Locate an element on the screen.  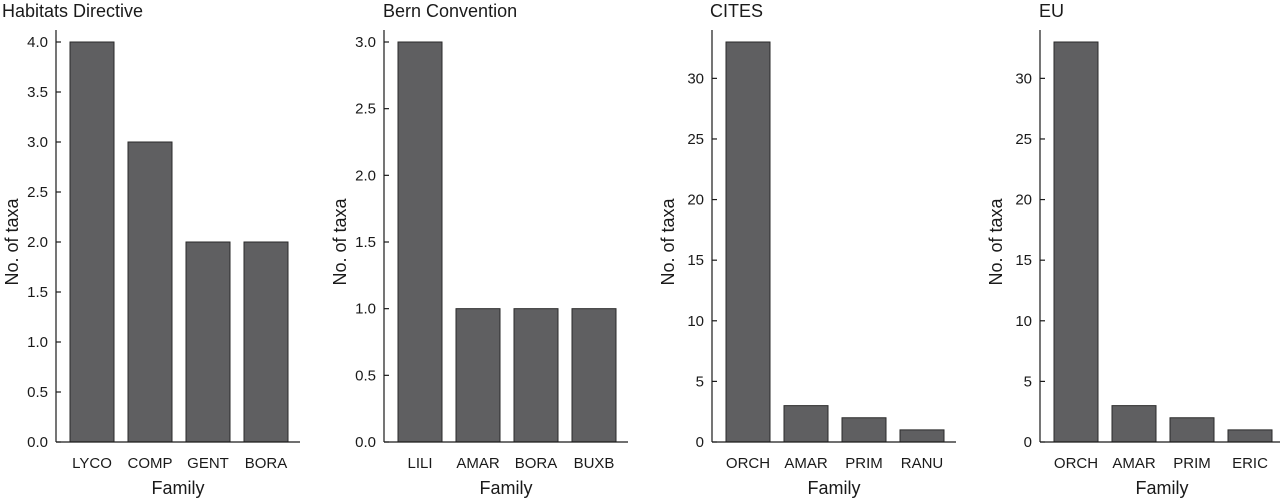
x-tick-label: RANU is located at coordinates (922, 463).